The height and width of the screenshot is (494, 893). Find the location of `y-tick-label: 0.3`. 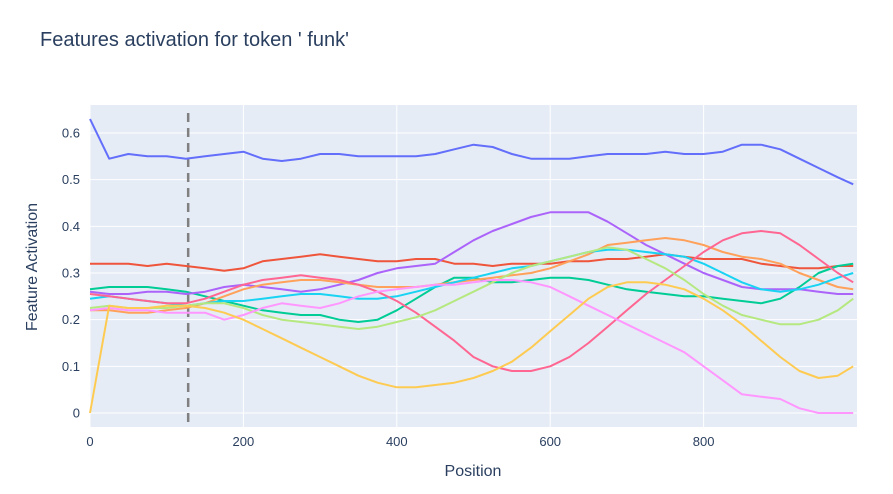

y-tick-label: 0.3 is located at coordinates (71, 273).